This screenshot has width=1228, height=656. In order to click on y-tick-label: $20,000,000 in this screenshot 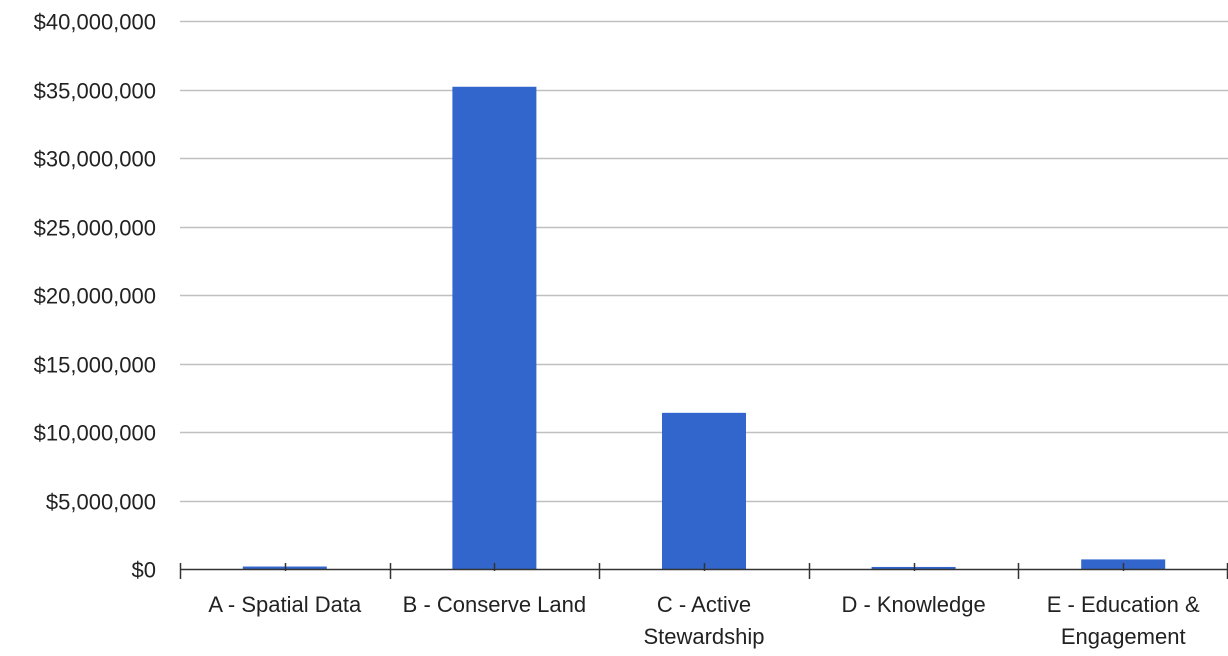, I will do `click(95, 296)`.